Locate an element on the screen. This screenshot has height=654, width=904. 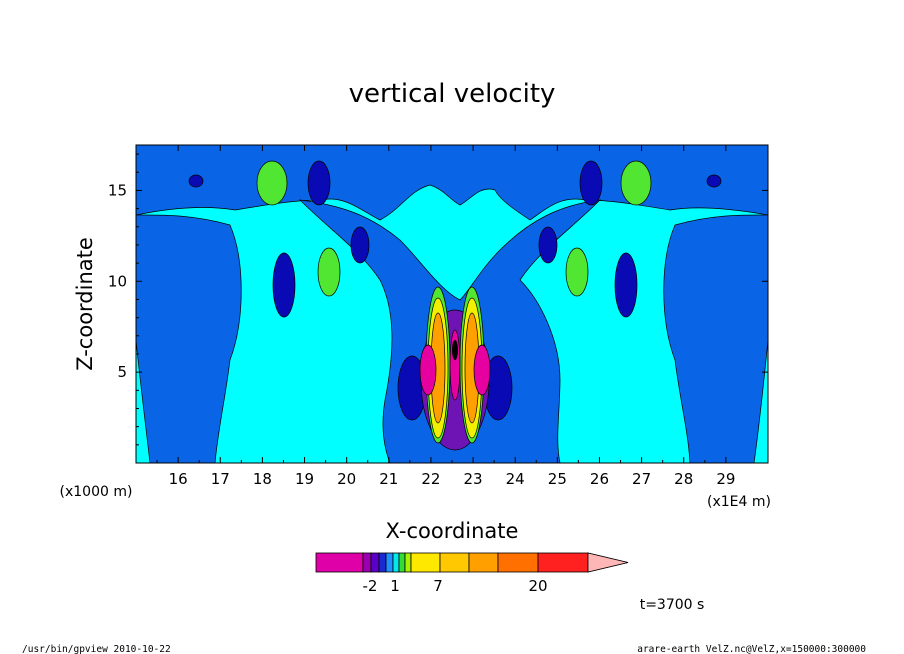
colorbar-label: 20 is located at coordinates (537, 586).